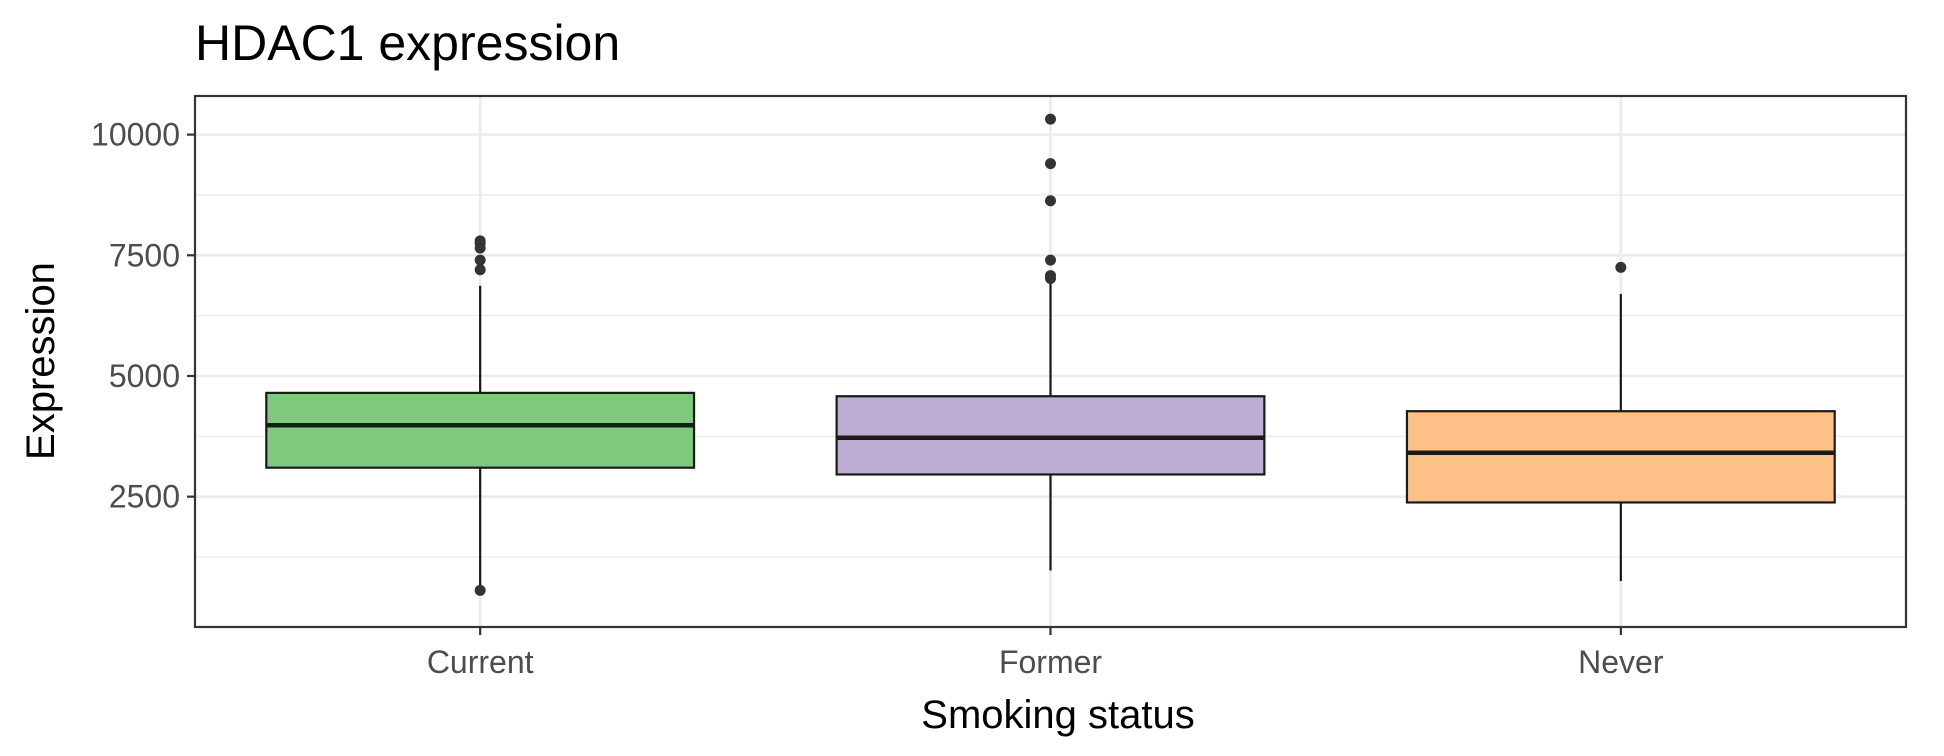 The width and height of the screenshot is (1944, 756). Describe the element at coordinates (144, 497) in the screenshot. I see `y-tick-label: 2500` at that location.